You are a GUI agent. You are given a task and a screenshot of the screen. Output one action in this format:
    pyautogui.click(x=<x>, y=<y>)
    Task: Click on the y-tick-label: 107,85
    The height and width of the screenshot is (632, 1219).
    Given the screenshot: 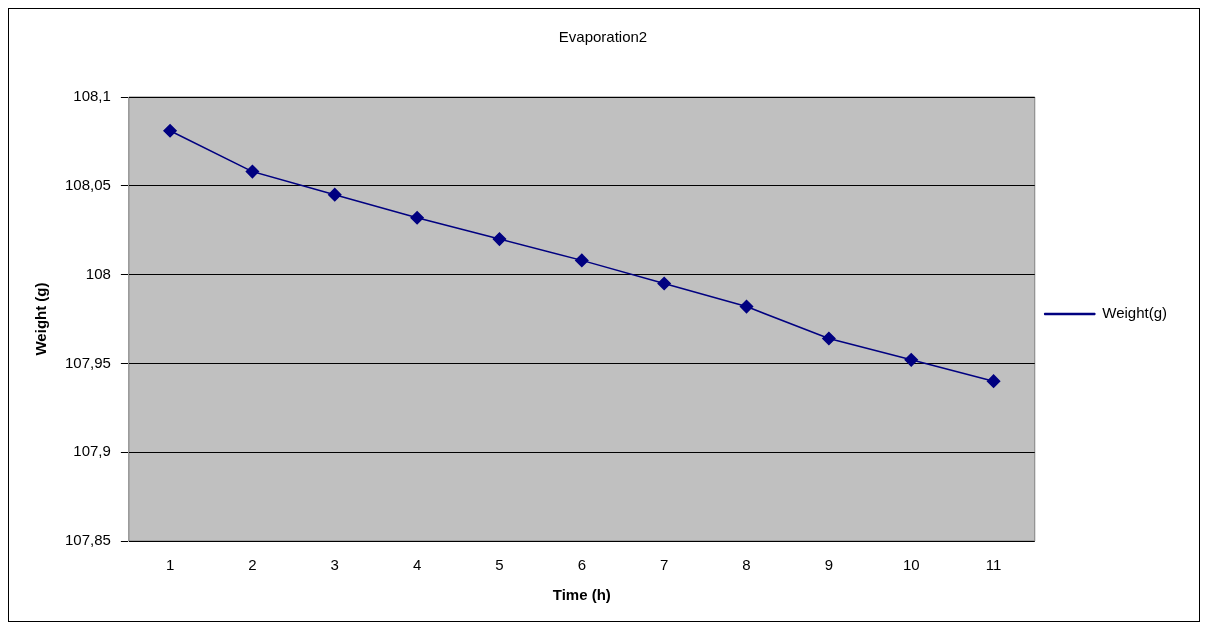 What is the action you would take?
    pyautogui.click(x=87, y=540)
    